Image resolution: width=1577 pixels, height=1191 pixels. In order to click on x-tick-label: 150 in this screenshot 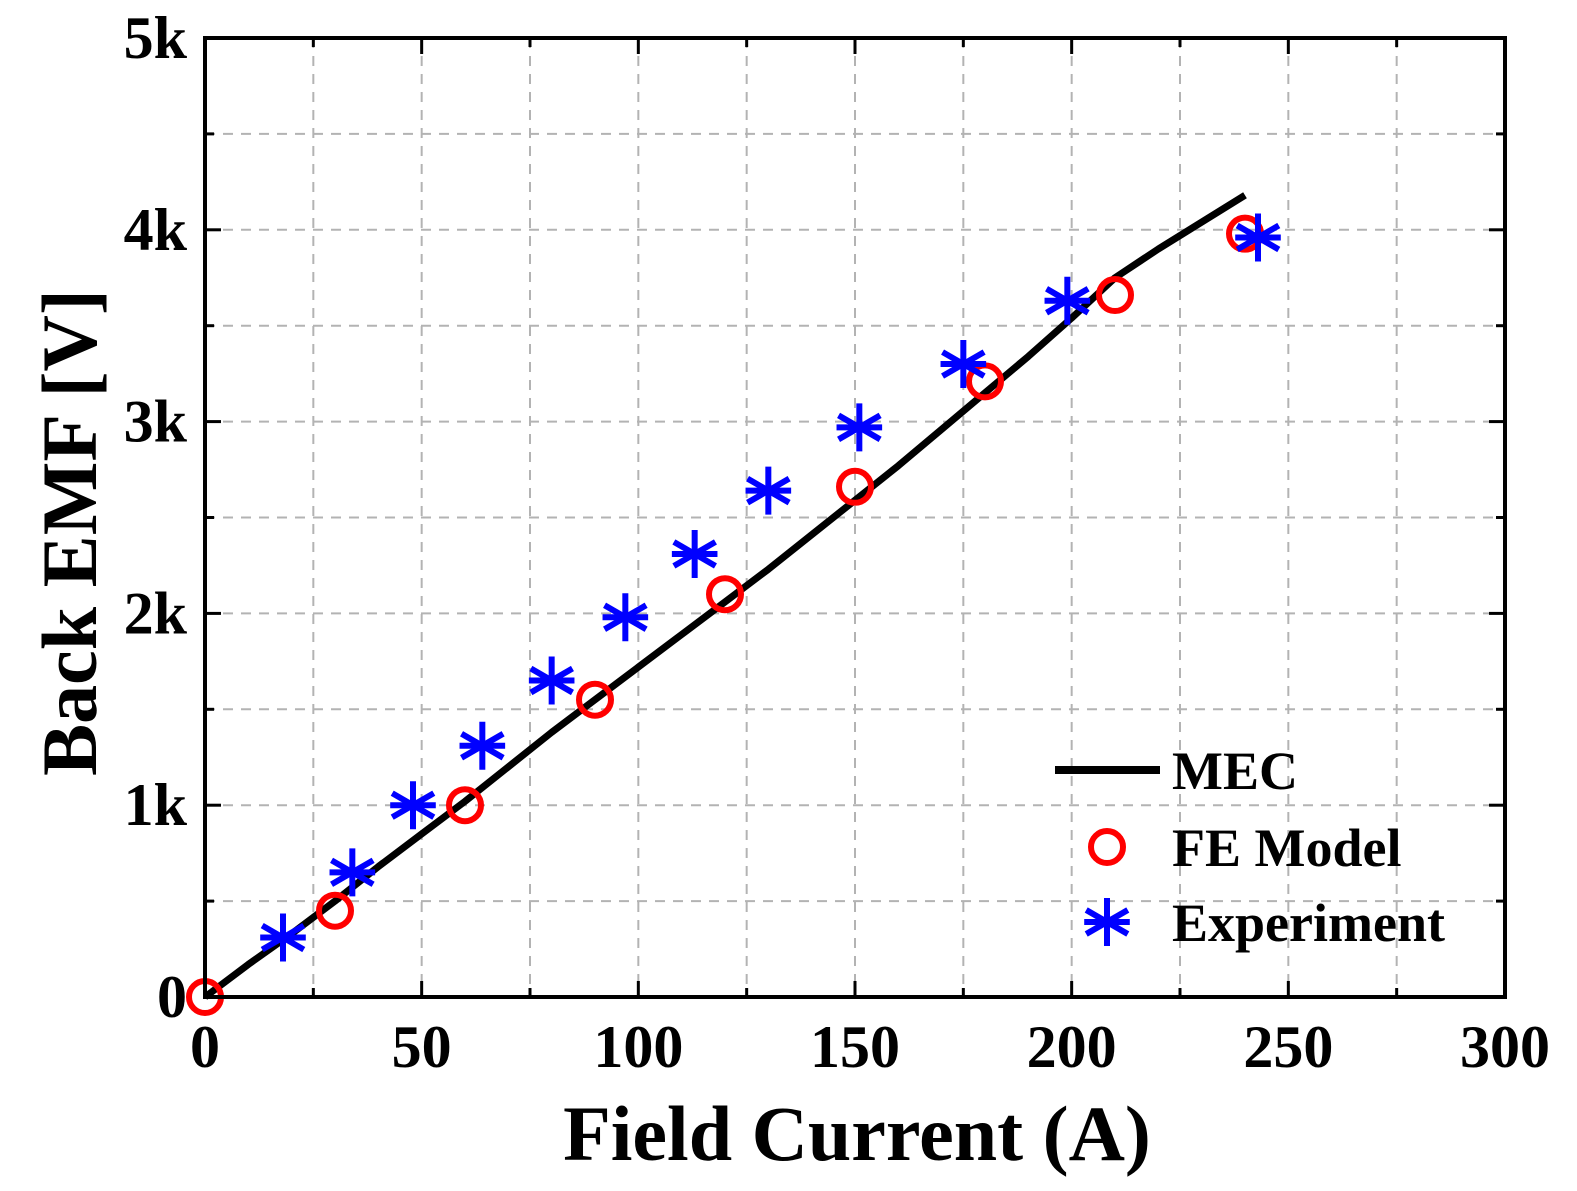, I will do `click(855, 1047)`.